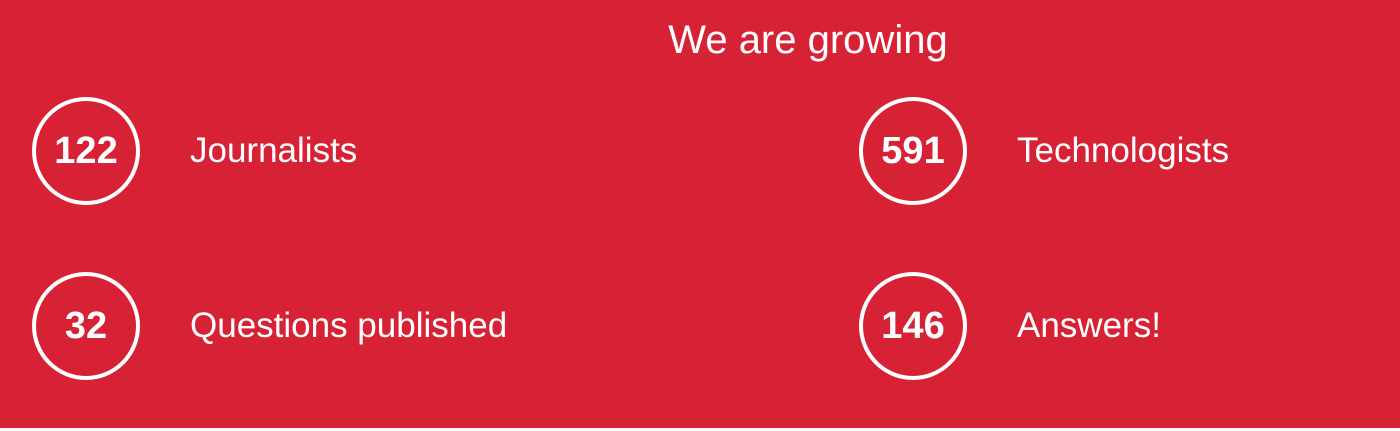 This screenshot has height=431, width=1400. Describe the element at coordinates (1123, 150) in the screenshot. I see `stat-label: Technologists` at that location.